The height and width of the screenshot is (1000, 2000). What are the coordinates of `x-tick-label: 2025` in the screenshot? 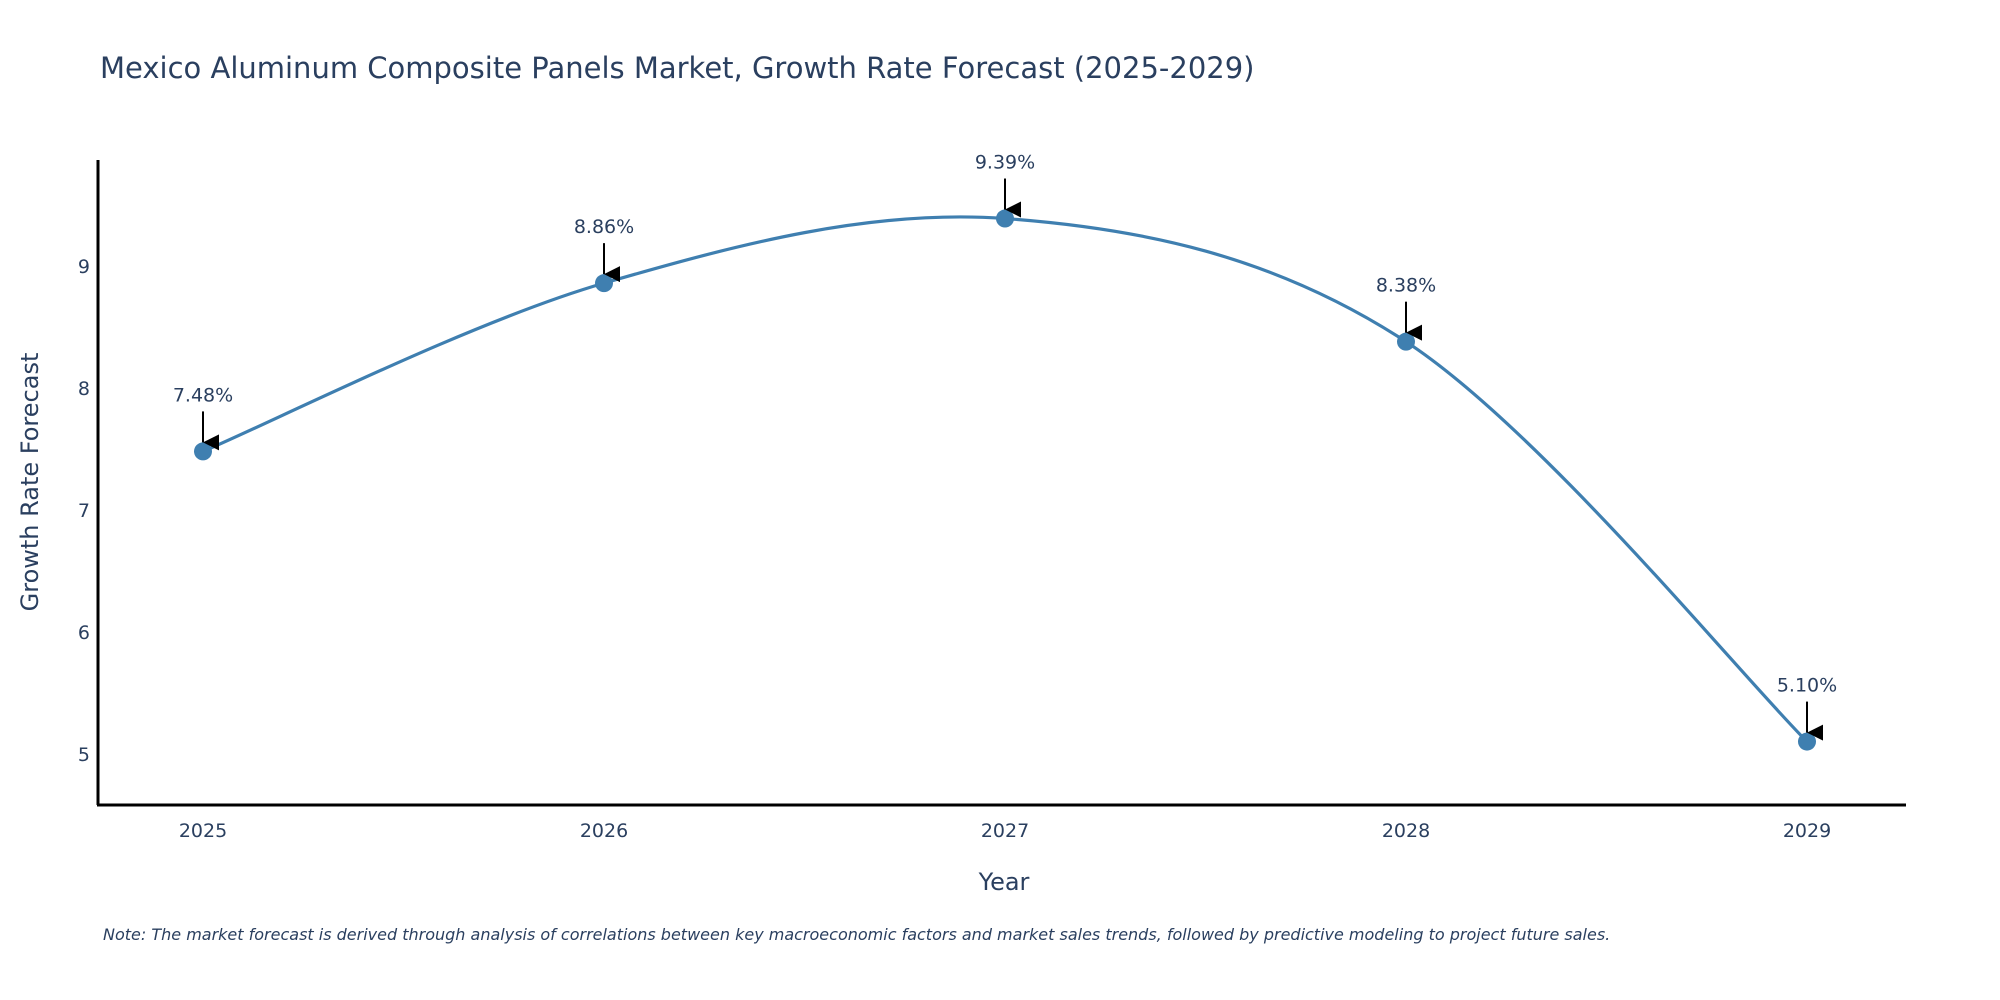 It's located at (203, 831).